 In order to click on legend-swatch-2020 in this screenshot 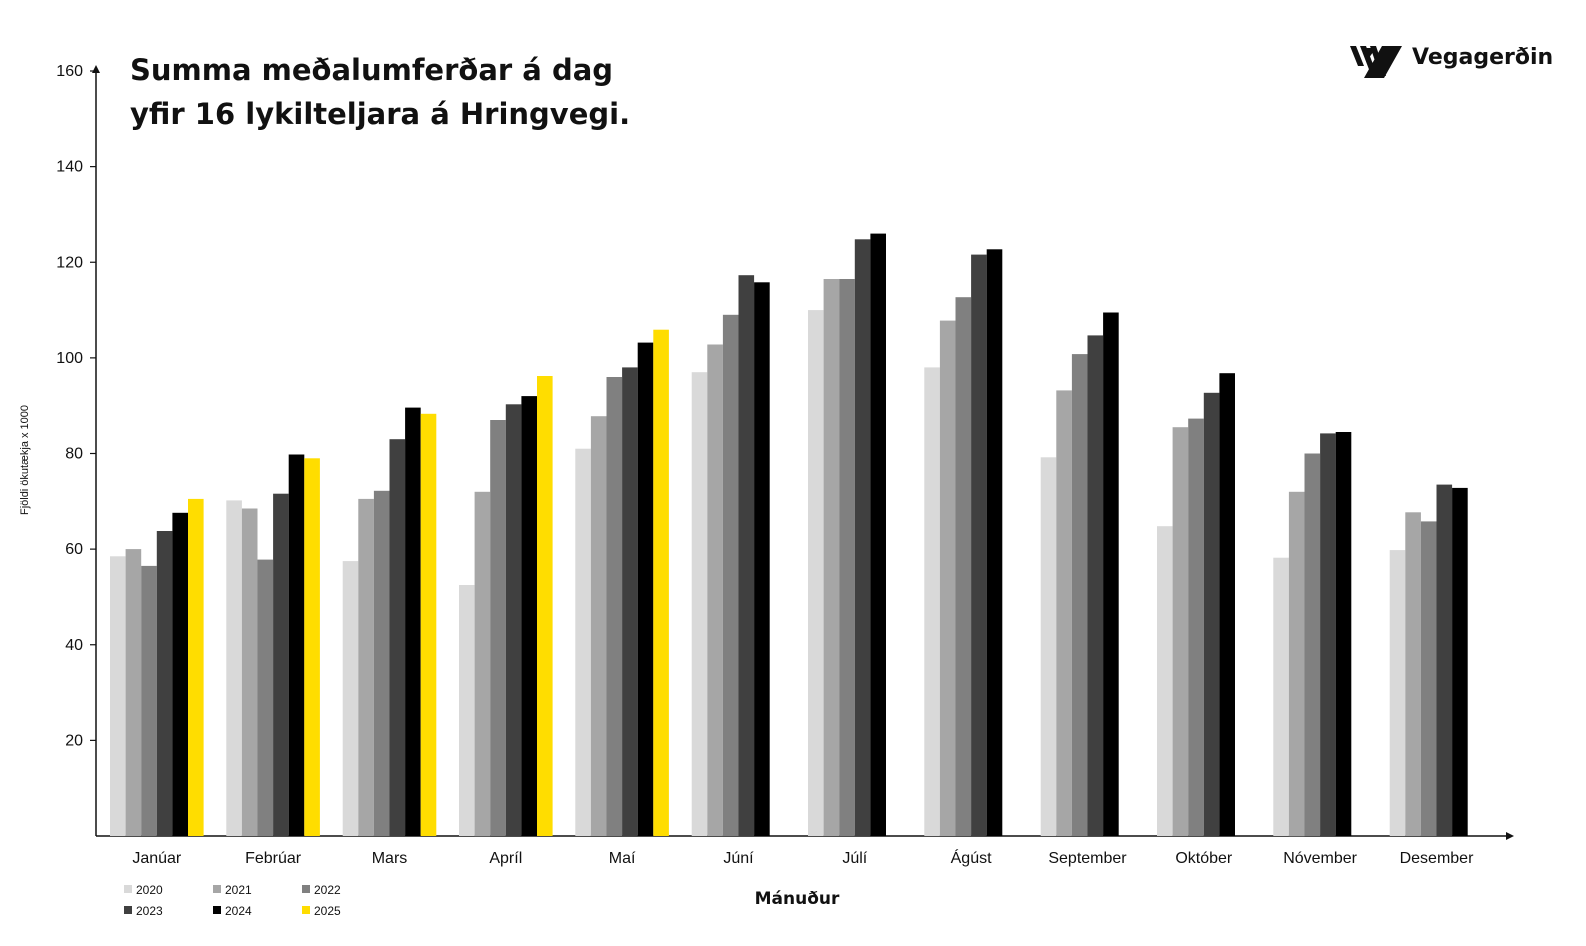, I will do `click(128, 889)`.